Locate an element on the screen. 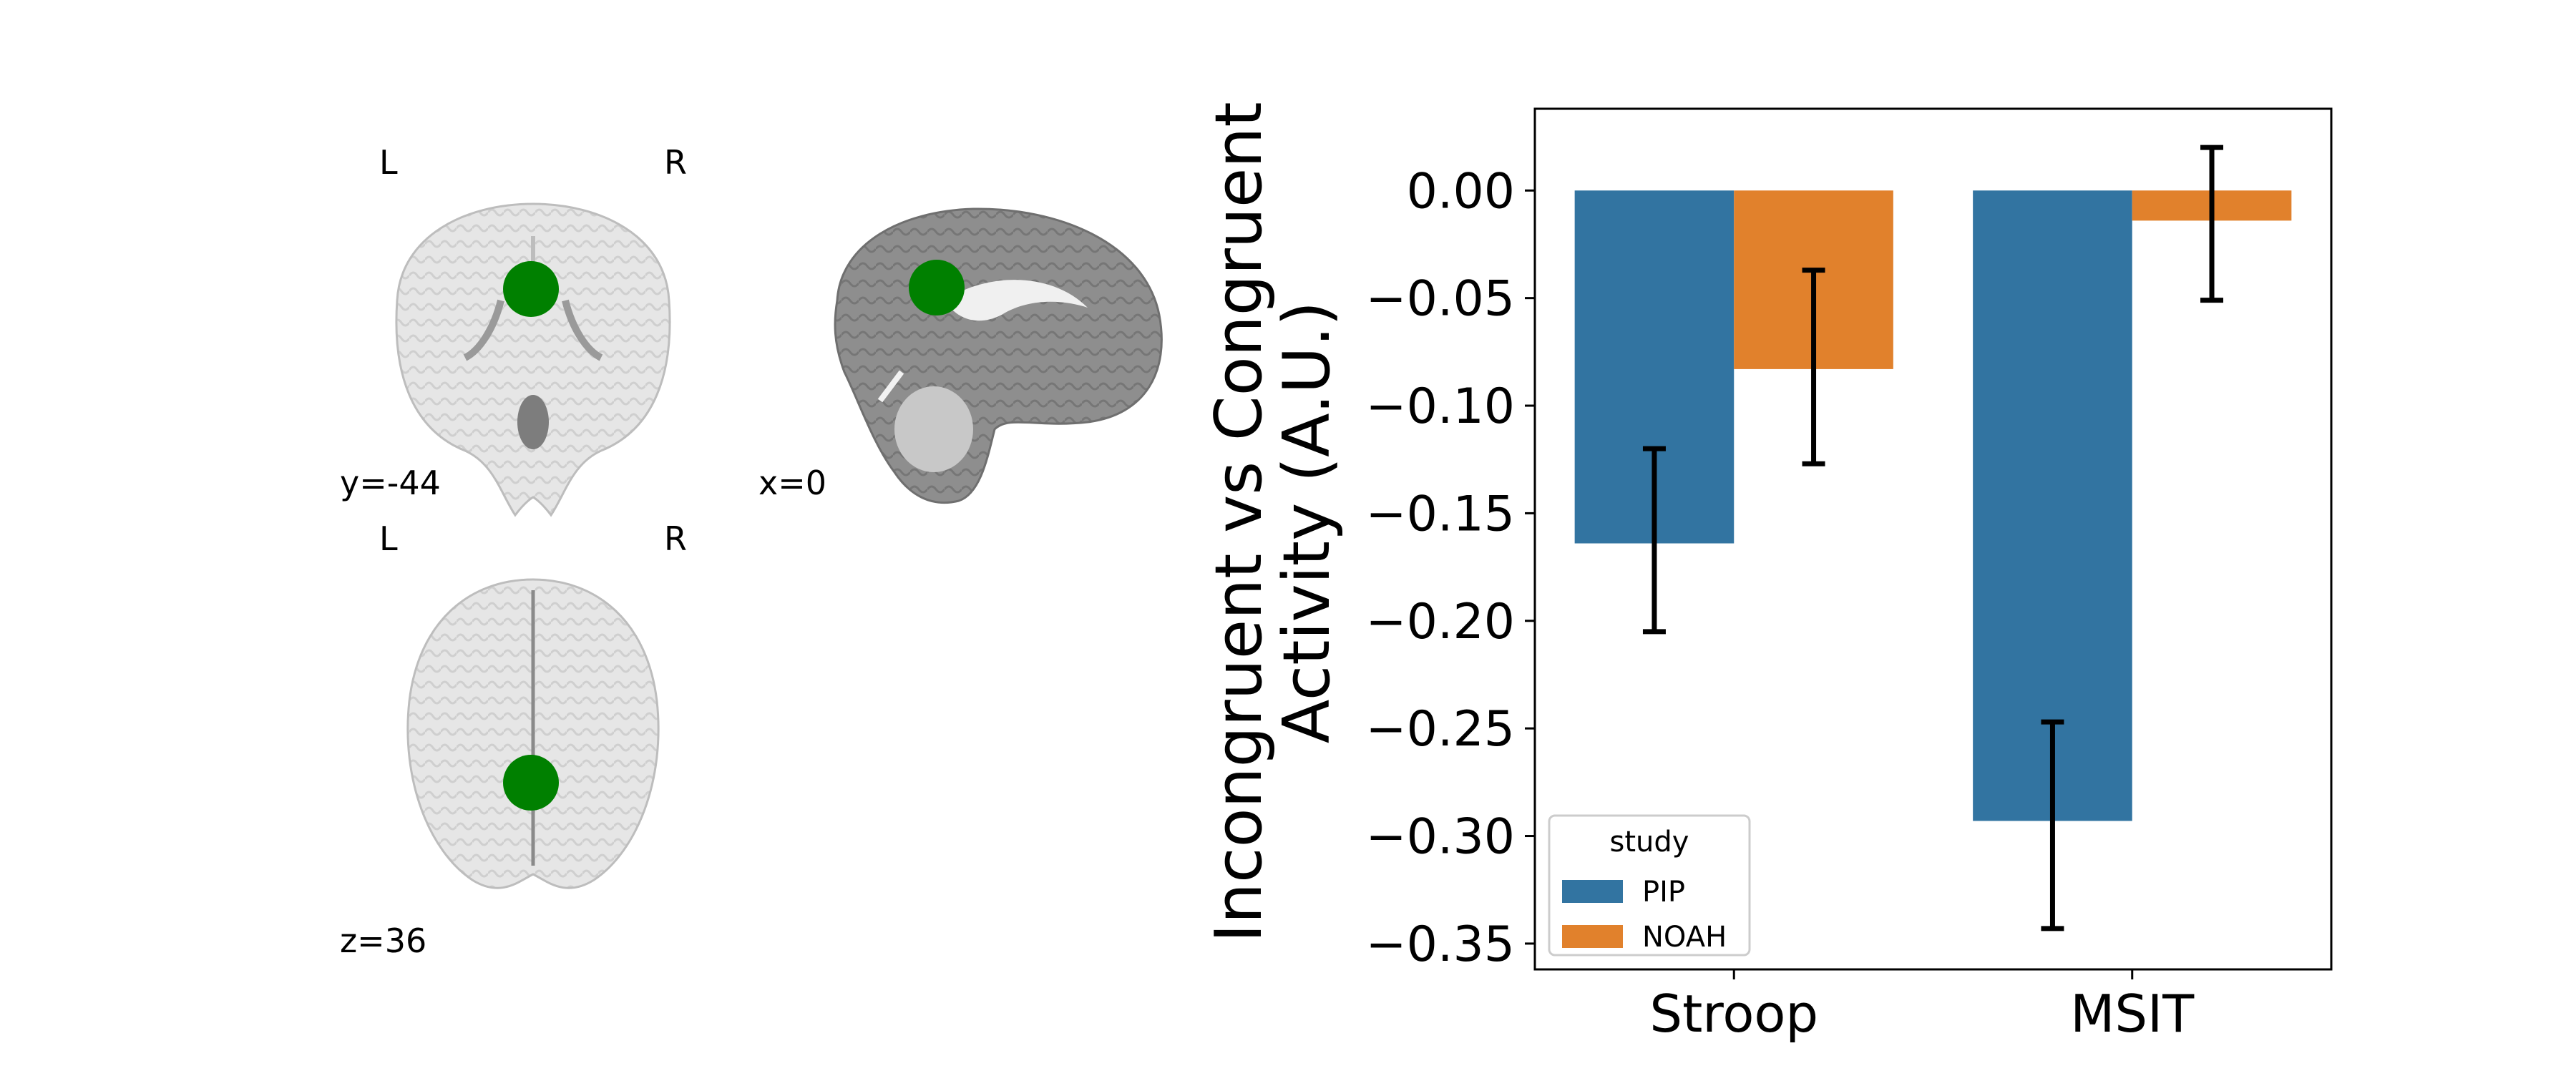 The width and height of the screenshot is (2576, 1076). x-tick-label: MSIT is located at coordinates (2132, 1014).